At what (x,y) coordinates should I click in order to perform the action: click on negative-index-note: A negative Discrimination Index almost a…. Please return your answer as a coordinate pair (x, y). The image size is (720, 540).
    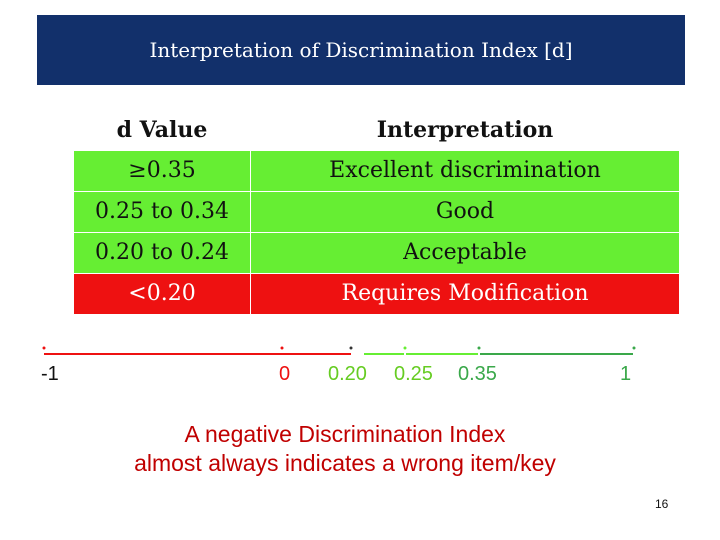
    Looking at the image, I should click on (345, 449).